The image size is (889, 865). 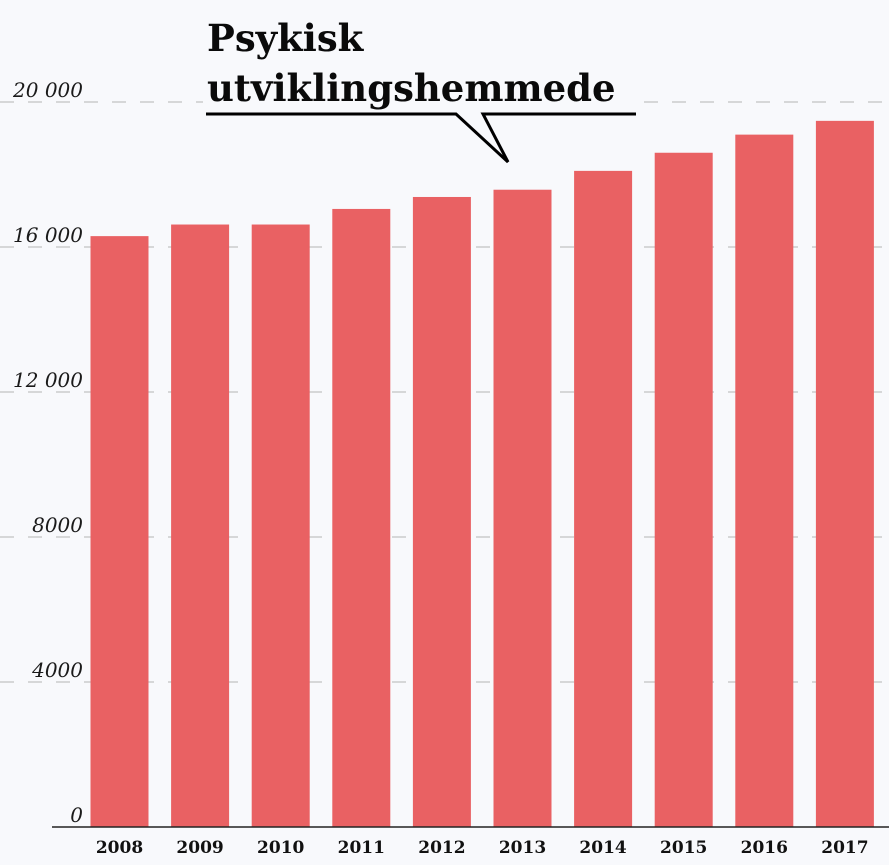 What do you see at coordinates (603, 498) in the screenshot?
I see `bar-2014` at bounding box center [603, 498].